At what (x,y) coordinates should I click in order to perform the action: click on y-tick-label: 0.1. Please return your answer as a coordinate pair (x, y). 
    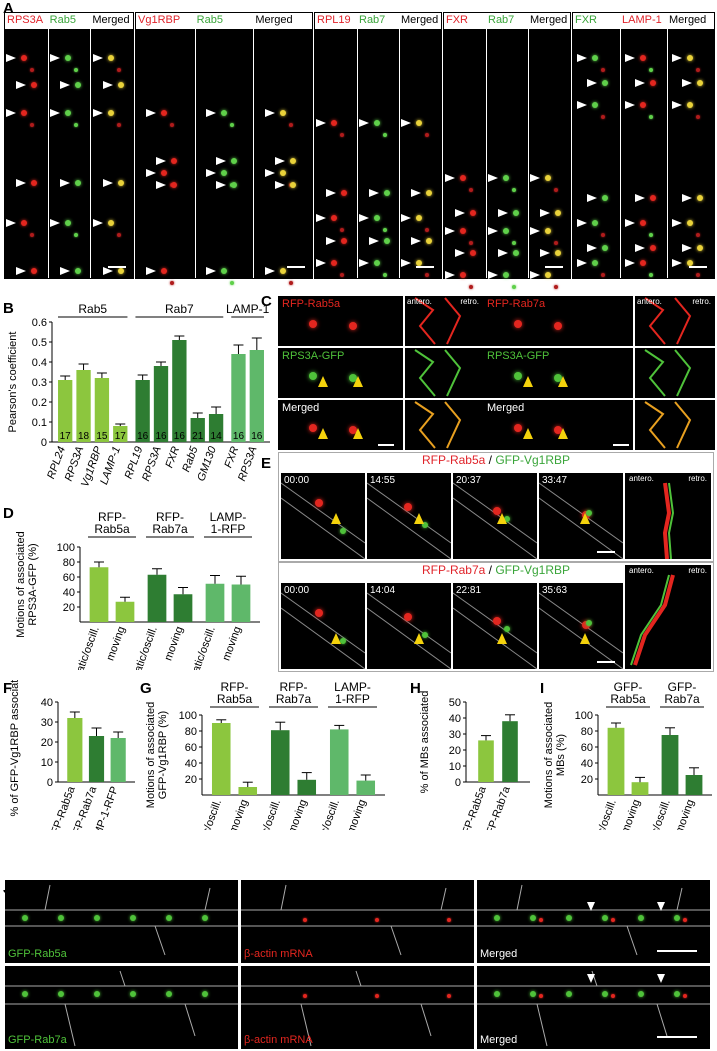
    Looking at the image, I should click on (39, 423).